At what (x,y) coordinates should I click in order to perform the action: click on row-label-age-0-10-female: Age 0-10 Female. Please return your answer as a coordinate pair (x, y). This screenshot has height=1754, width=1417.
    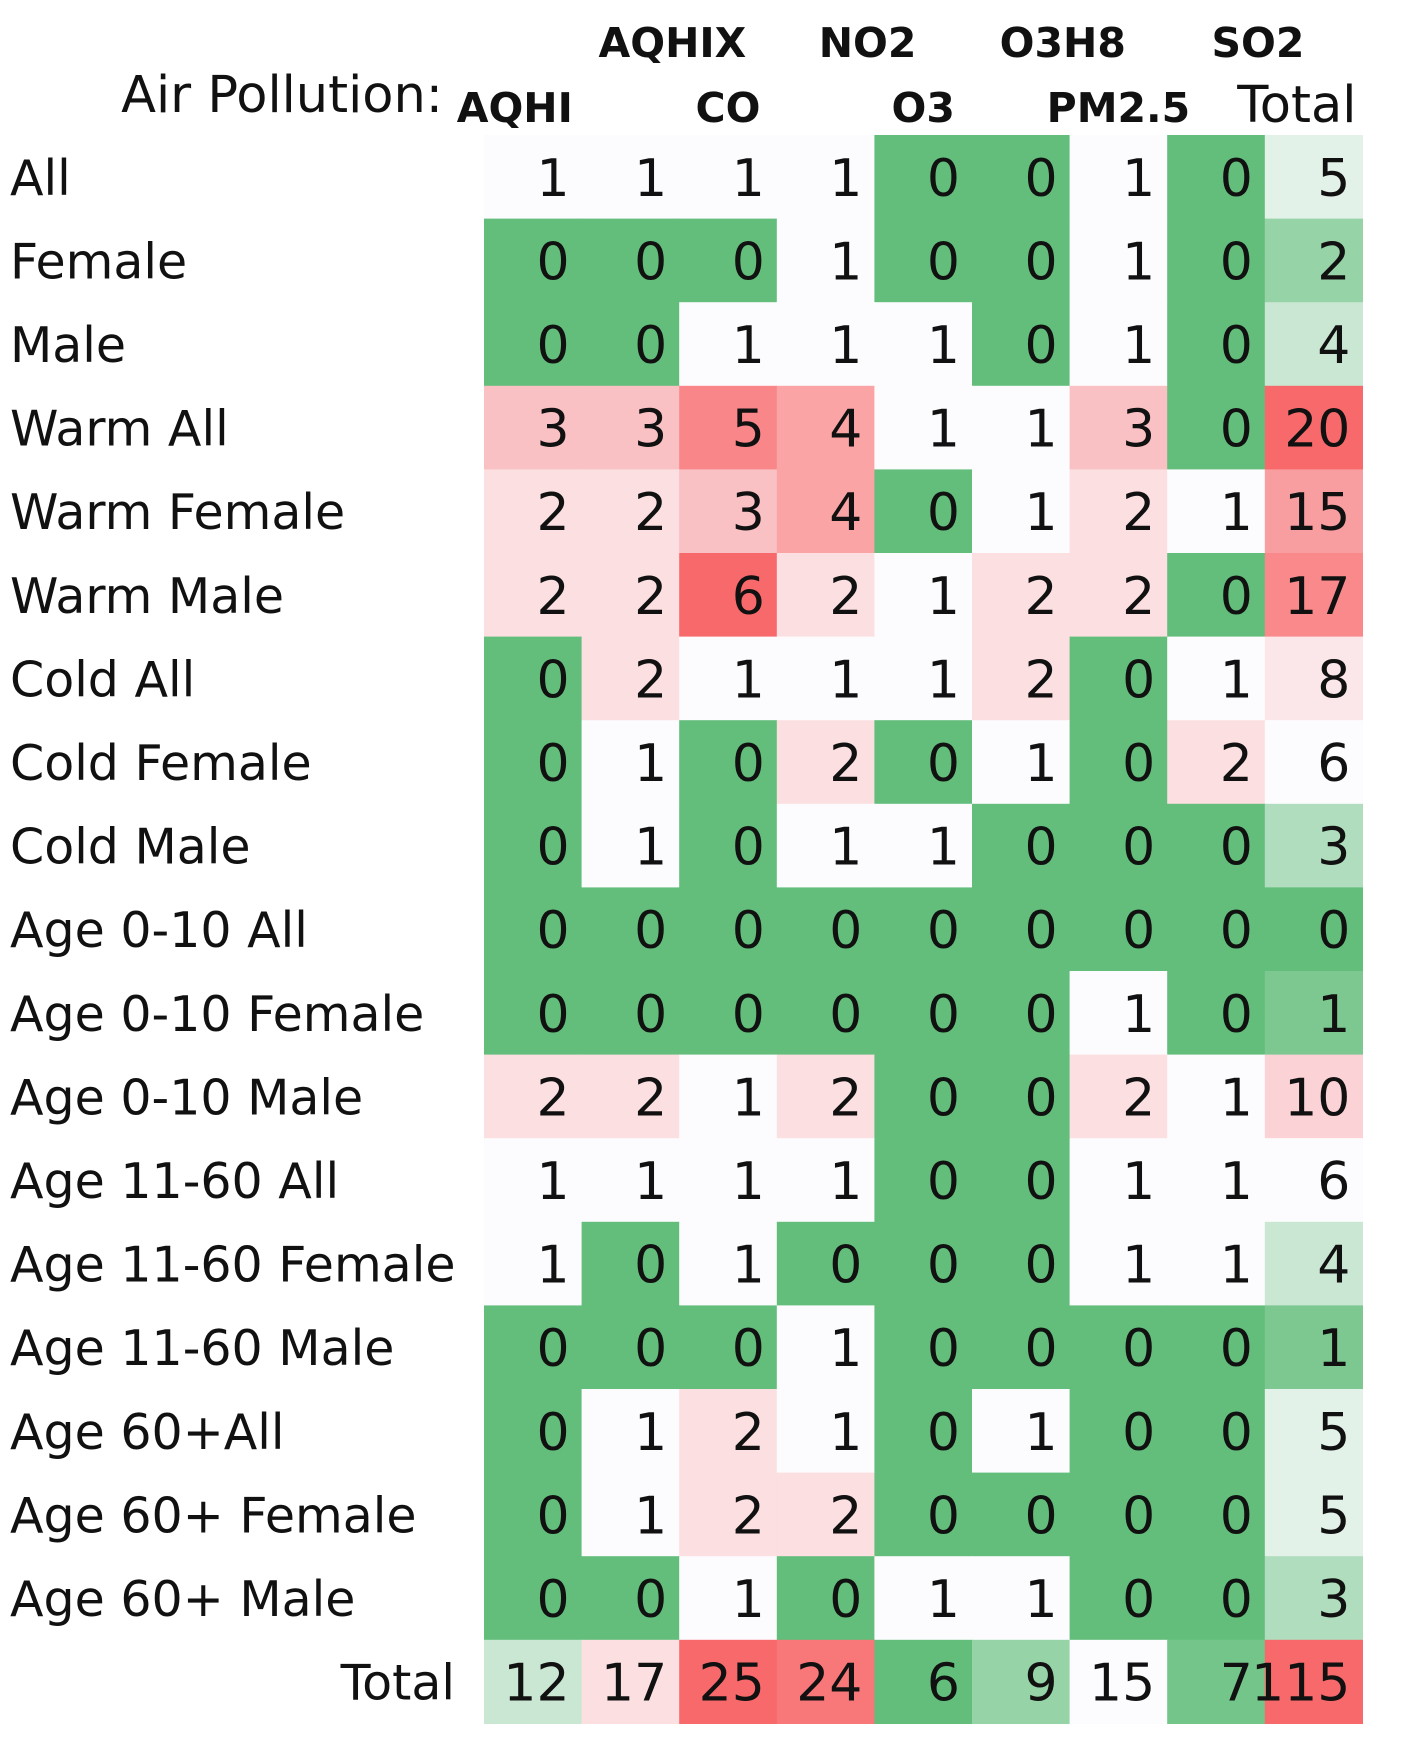
    Looking at the image, I should click on (217, 1014).